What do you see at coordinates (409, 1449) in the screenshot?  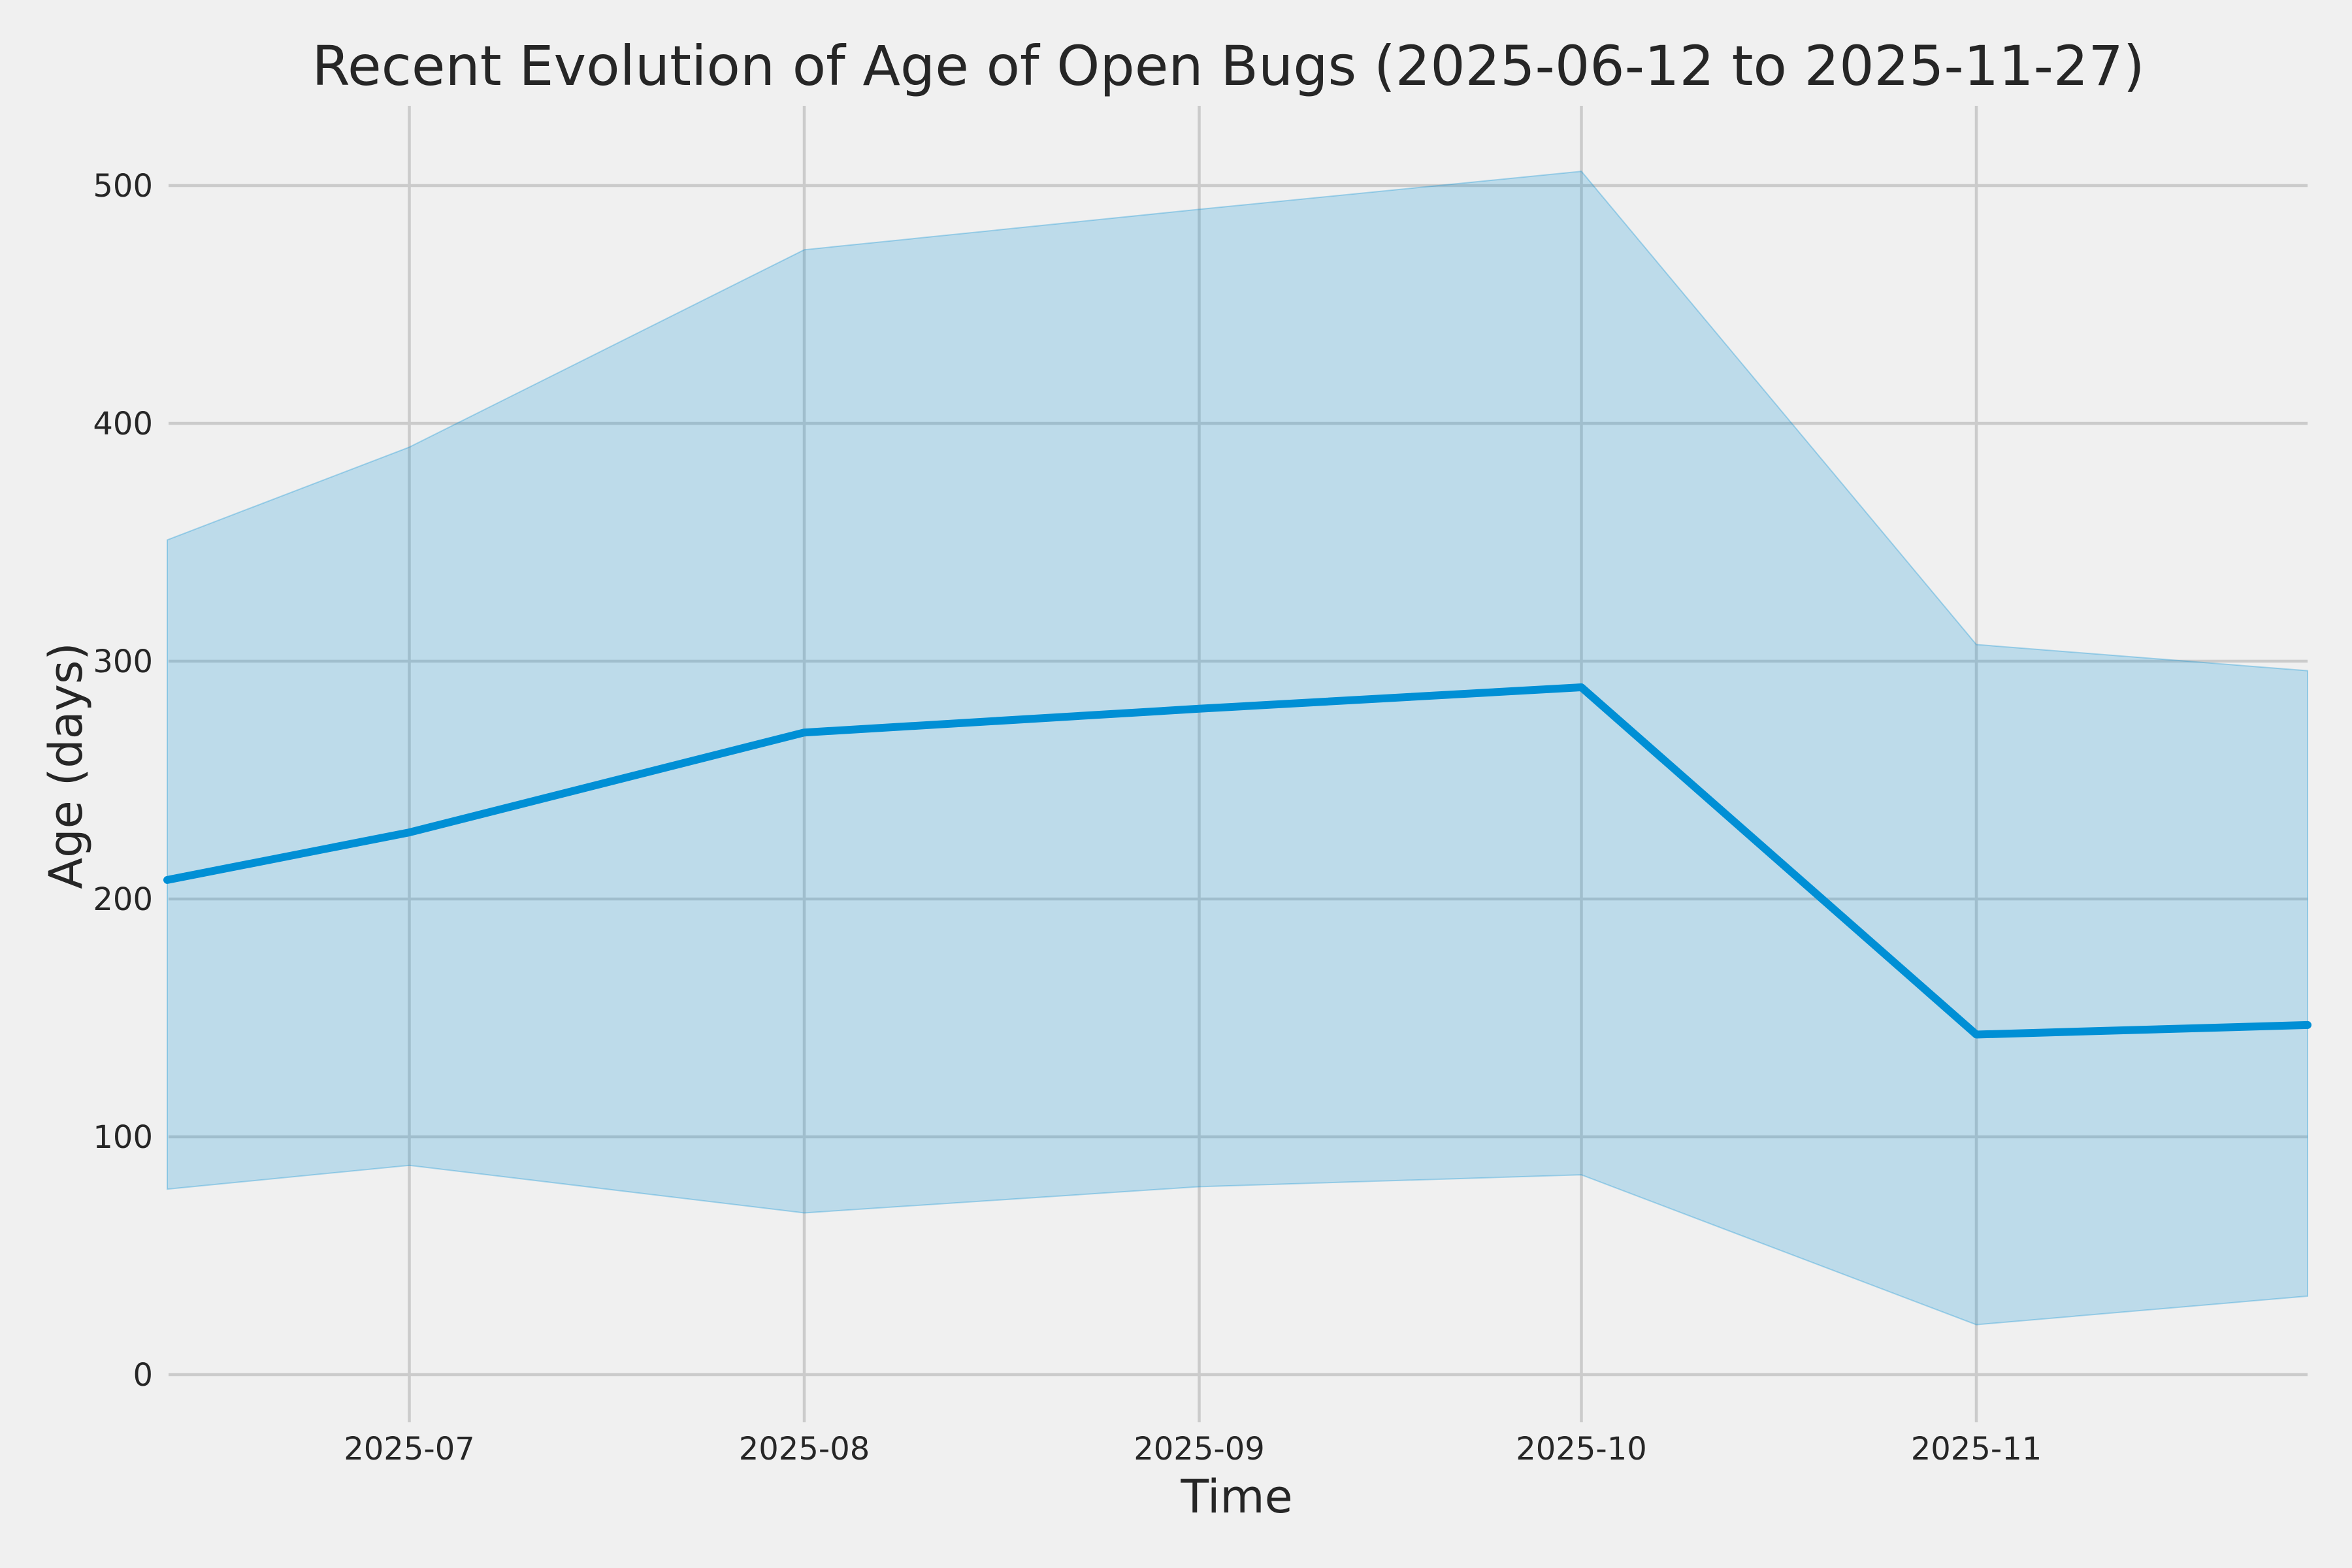 I see `x-tick-label: 2025-07` at bounding box center [409, 1449].